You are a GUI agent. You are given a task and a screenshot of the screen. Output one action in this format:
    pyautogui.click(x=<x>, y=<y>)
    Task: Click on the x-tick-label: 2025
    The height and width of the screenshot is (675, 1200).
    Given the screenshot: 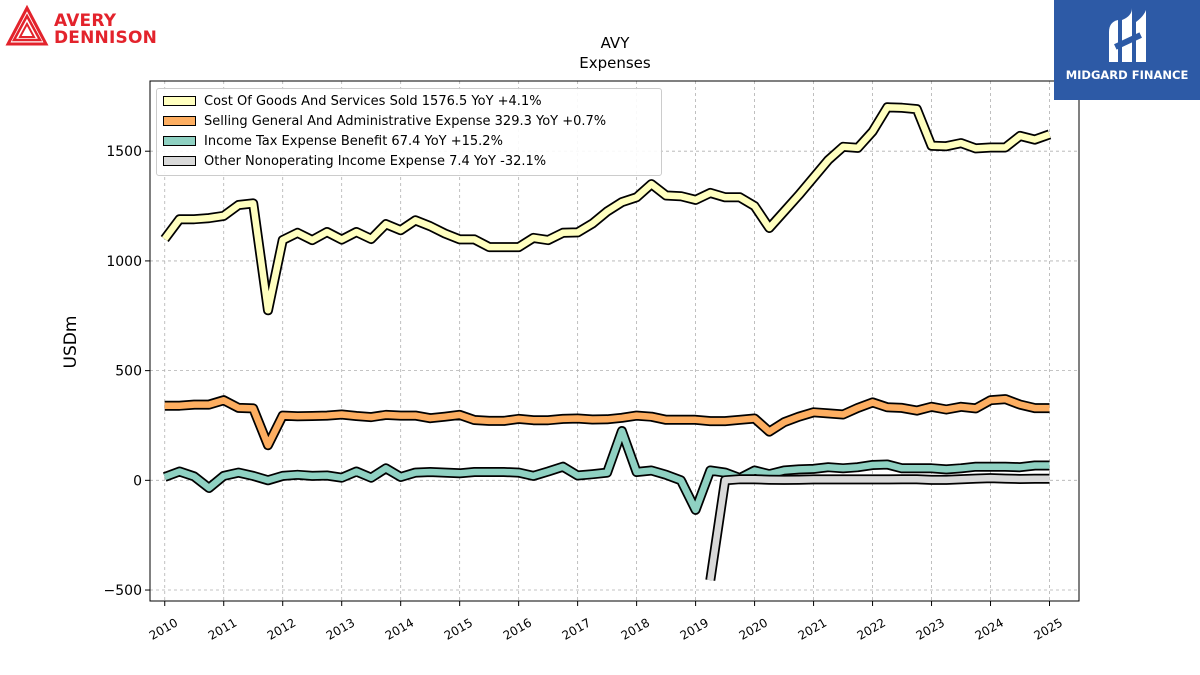 What is the action you would take?
    pyautogui.click(x=1048, y=628)
    